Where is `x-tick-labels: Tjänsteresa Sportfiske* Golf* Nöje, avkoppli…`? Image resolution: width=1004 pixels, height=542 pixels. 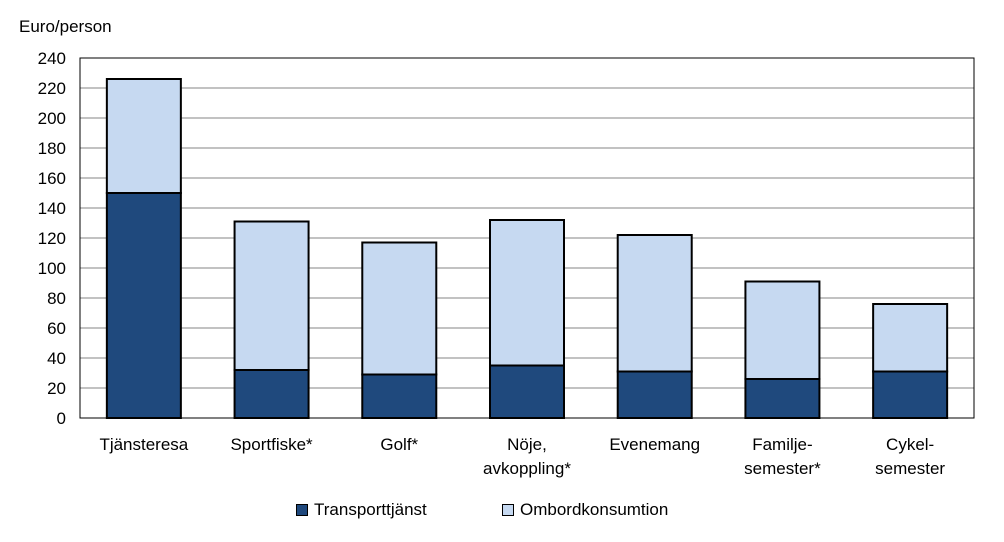 x-tick-labels: Tjänsteresa Sportfiske* Golf* Nöje, avkoppli… is located at coordinates (522, 456).